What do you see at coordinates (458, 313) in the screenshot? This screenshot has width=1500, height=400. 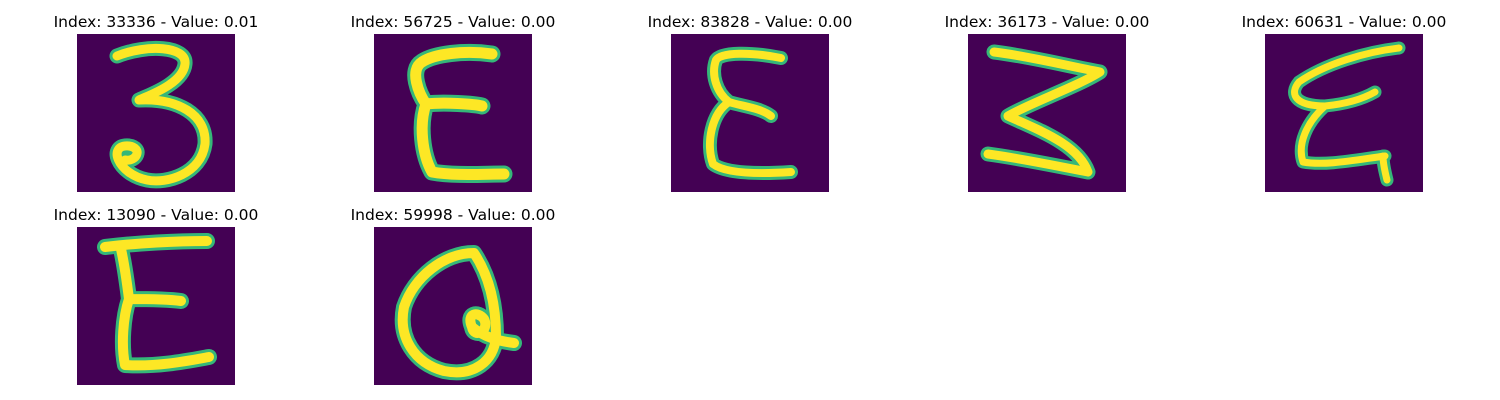 I see `handwritten-Q-image` at bounding box center [458, 313].